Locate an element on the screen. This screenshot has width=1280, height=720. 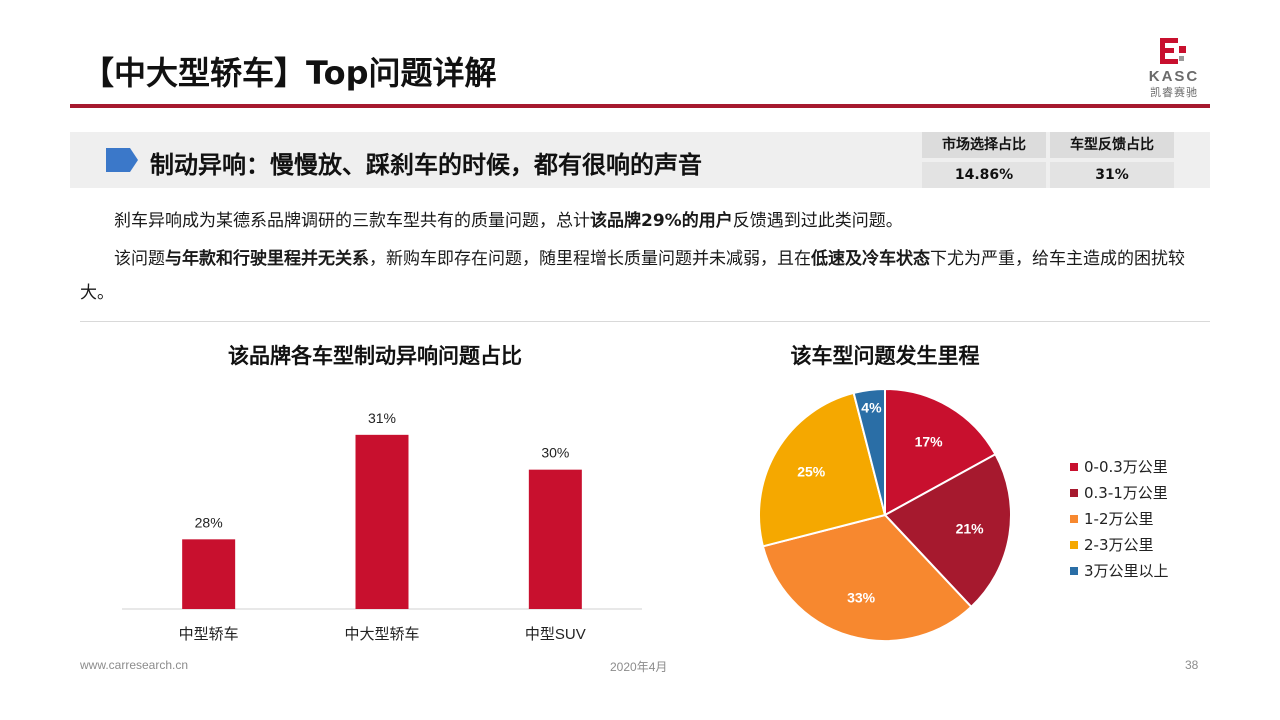
legend-label-4: 3万公里以上 is located at coordinates (1126, 571).